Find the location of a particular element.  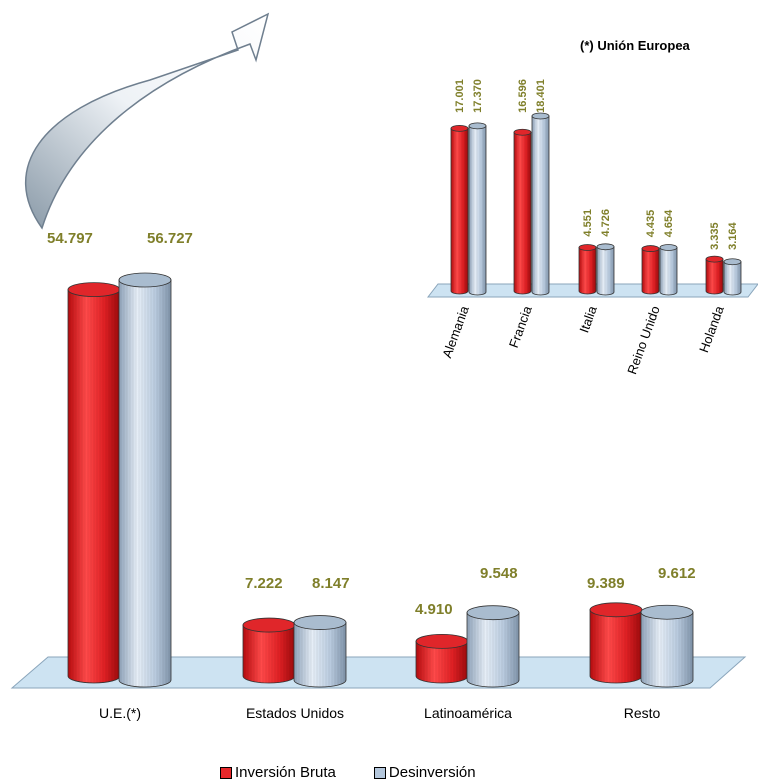

legend-item-inversion: Inversión Bruta is located at coordinates (278, 772).